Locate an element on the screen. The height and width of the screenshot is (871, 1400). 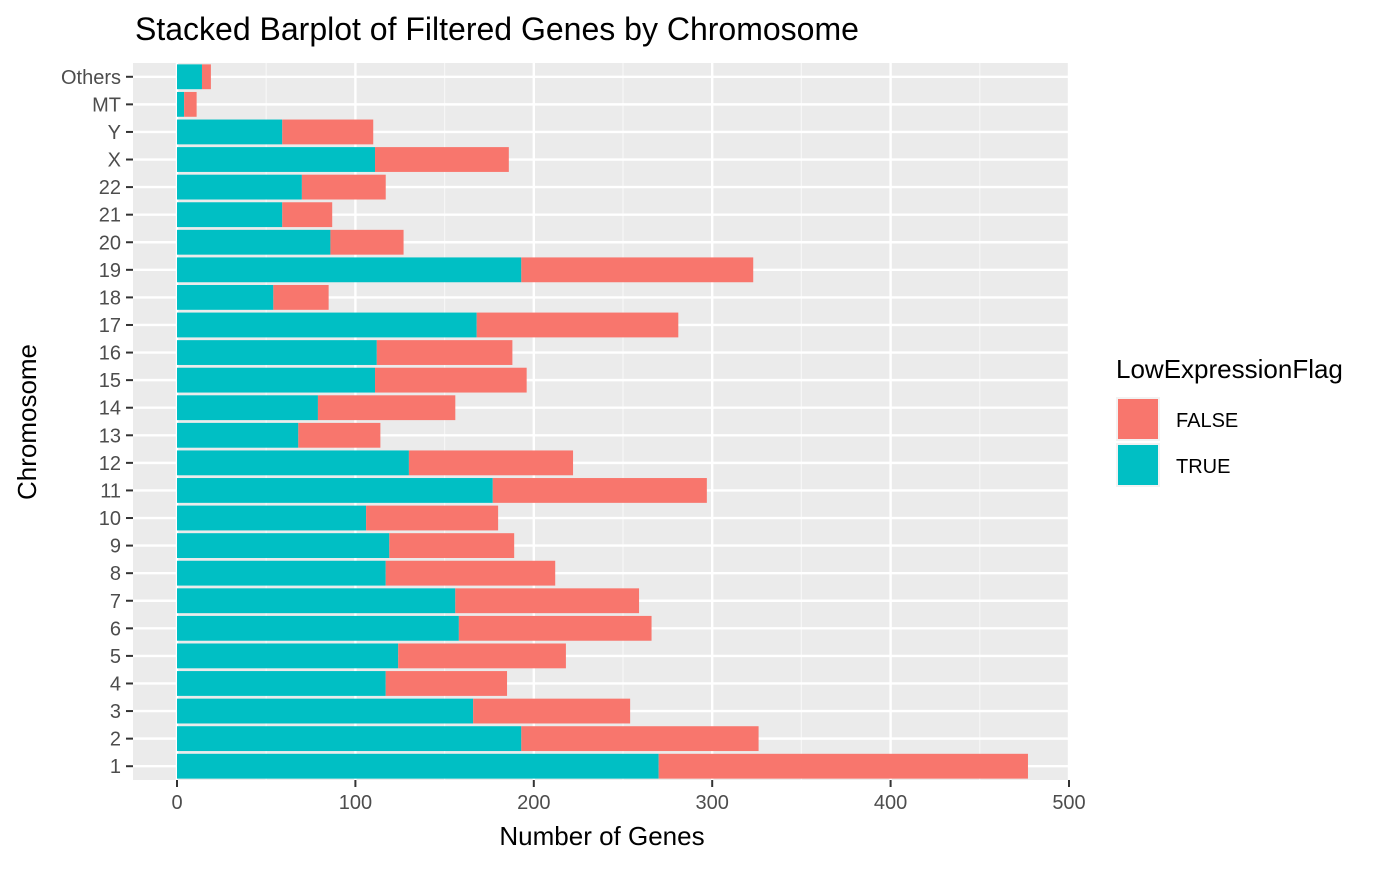
x-tick-label: 200 is located at coordinates (533, 803).